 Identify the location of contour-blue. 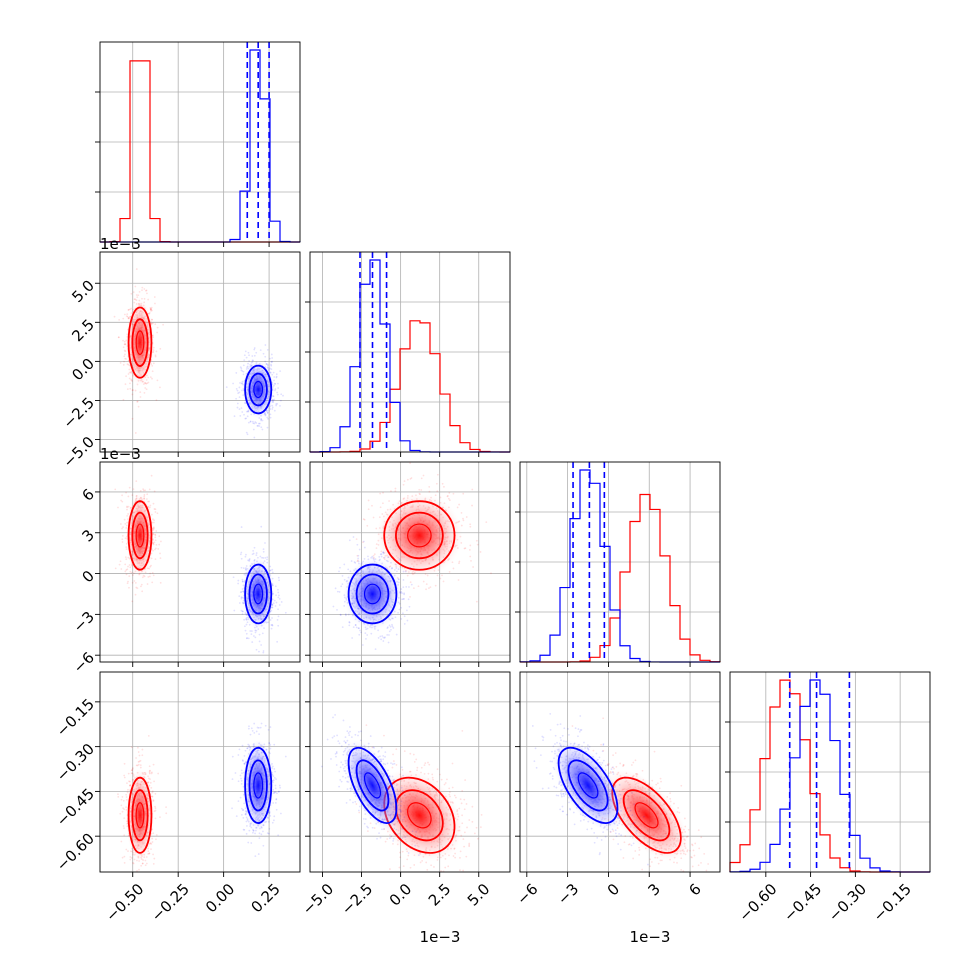
(372, 594).